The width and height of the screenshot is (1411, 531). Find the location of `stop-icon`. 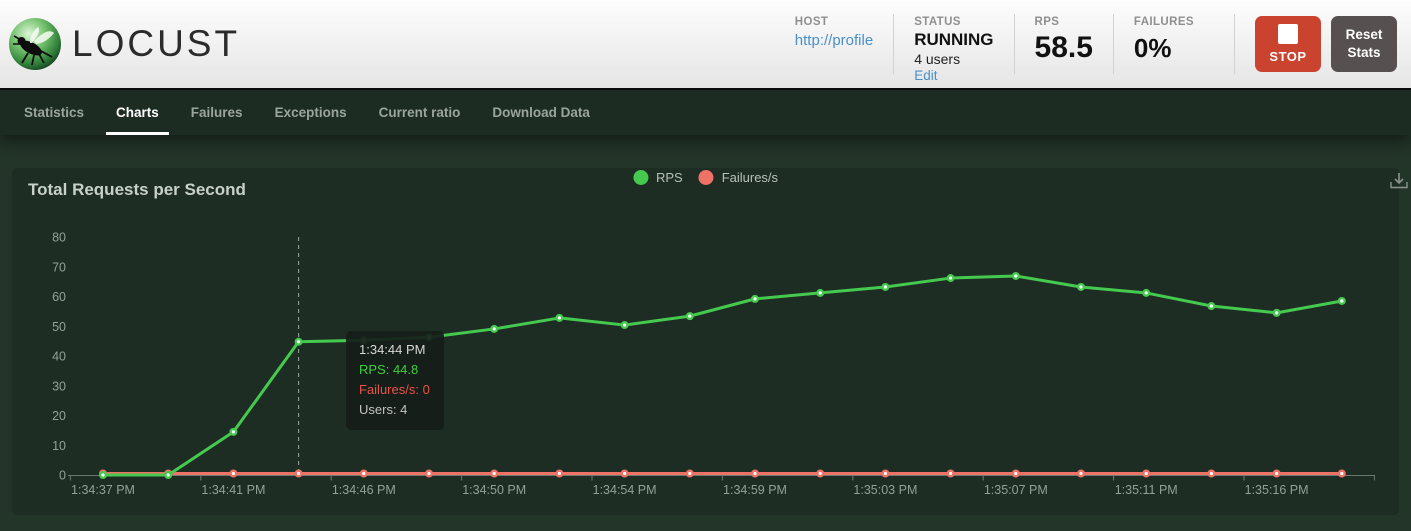

stop-icon is located at coordinates (1288, 34).